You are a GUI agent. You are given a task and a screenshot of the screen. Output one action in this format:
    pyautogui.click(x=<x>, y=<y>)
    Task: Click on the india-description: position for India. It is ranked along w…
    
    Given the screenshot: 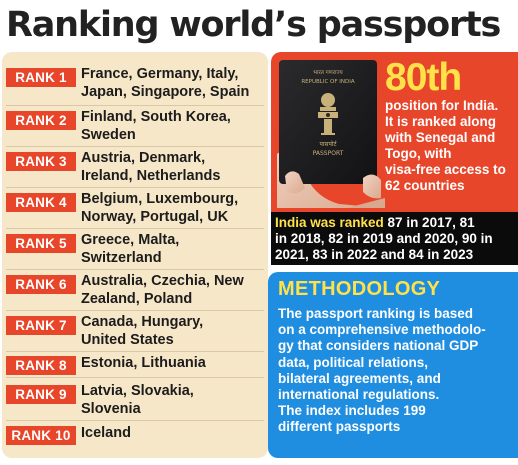 What is the action you would take?
    pyautogui.click(x=445, y=145)
    